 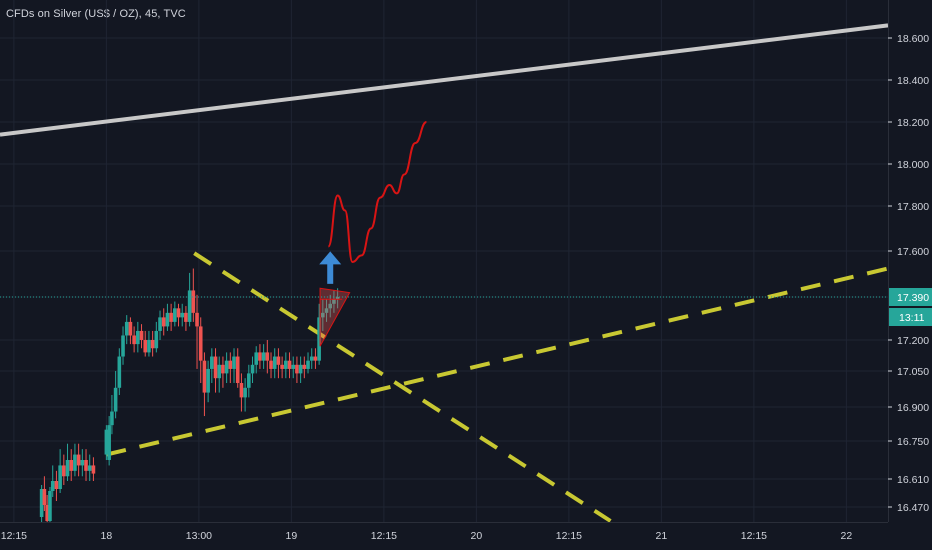 What do you see at coordinates (913, 165) in the screenshot?
I see `y-tick-label-9: 18.000` at bounding box center [913, 165].